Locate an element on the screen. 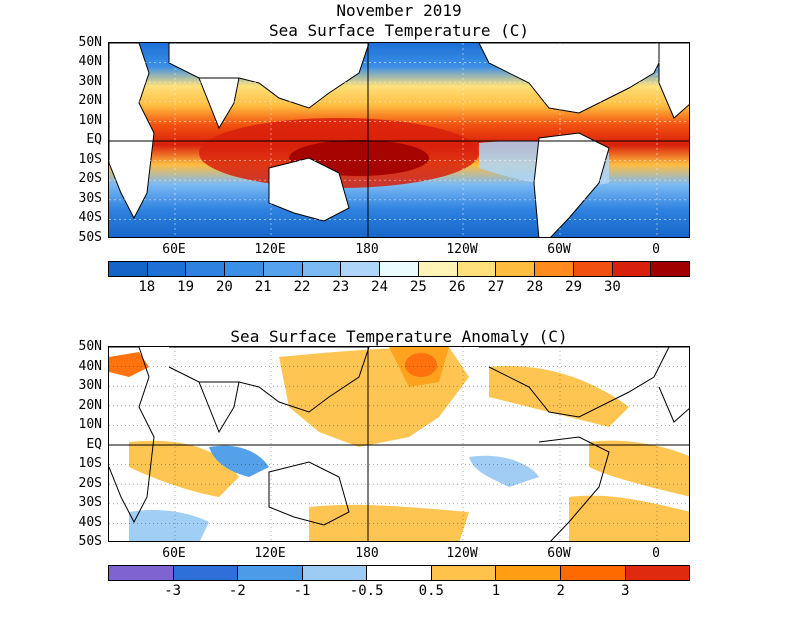 The image size is (800, 618). bottom-ylabel-40N: 40N is located at coordinates (90, 366).